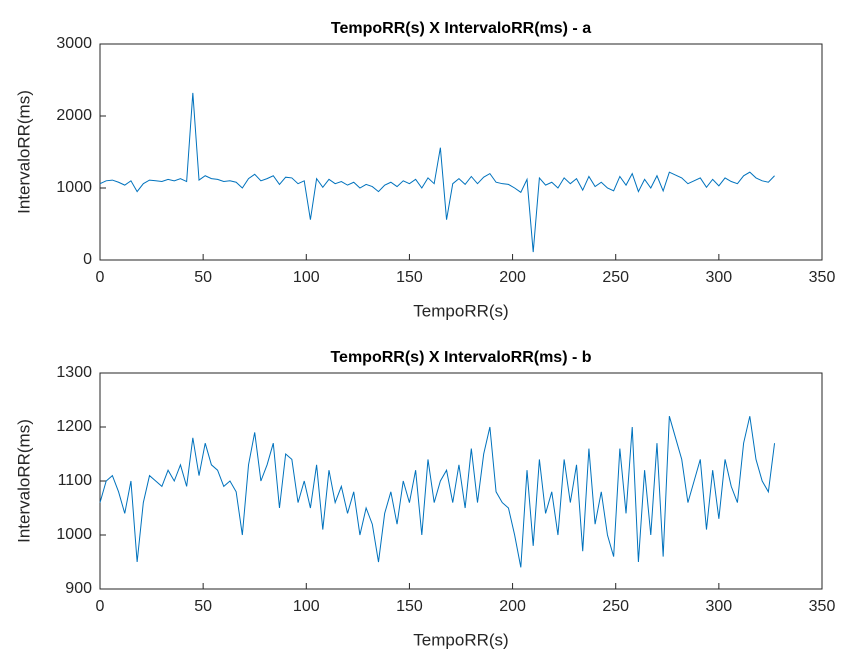 Image resolution: width=842 pixels, height=669 pixels. Describe the element at coordinates (461, 28) in the screenshot. I see `chart-title: TempoRR(s) X IntervaloRR(ms) - a` at that location.